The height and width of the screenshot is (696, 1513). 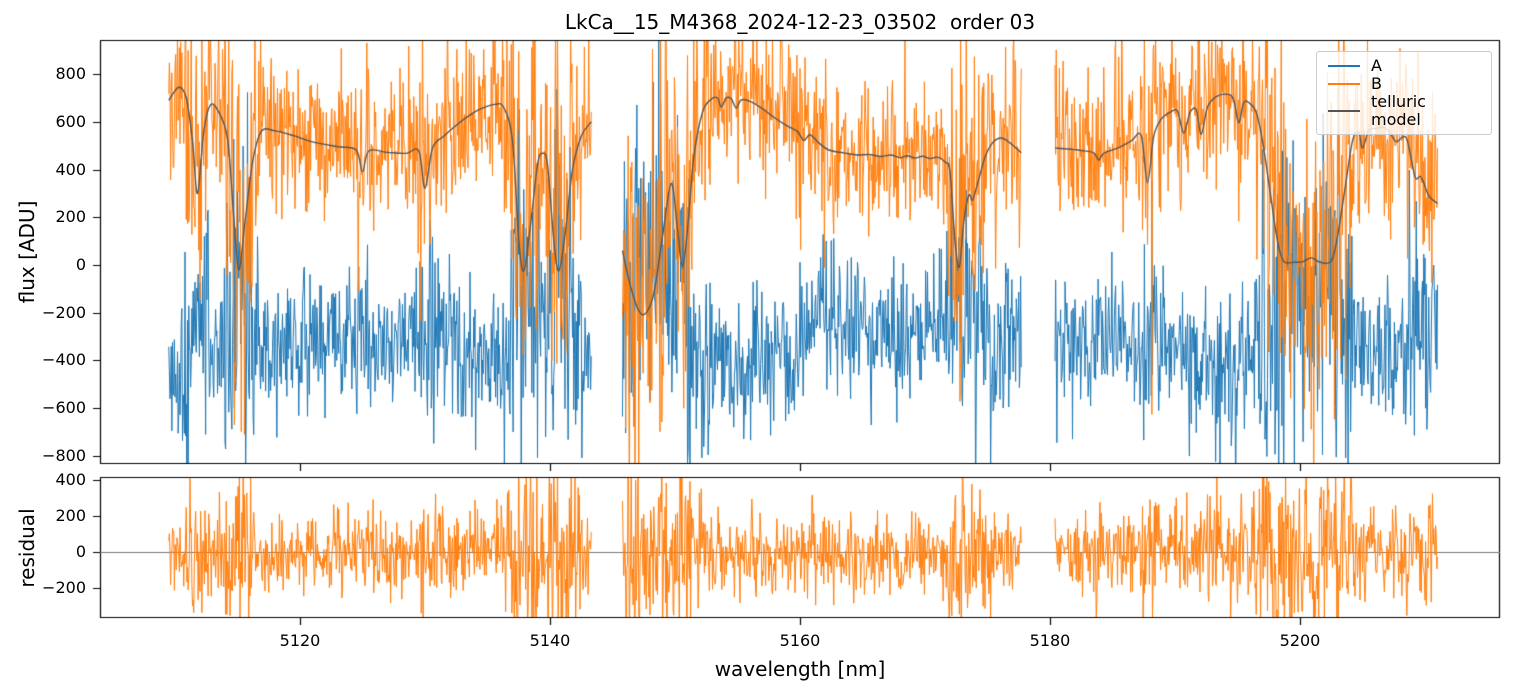 What do you see at coordinates (1300, 640) in the screenshot?
I see `x-tick-label: 5200` at bounding box center [1300, 640].